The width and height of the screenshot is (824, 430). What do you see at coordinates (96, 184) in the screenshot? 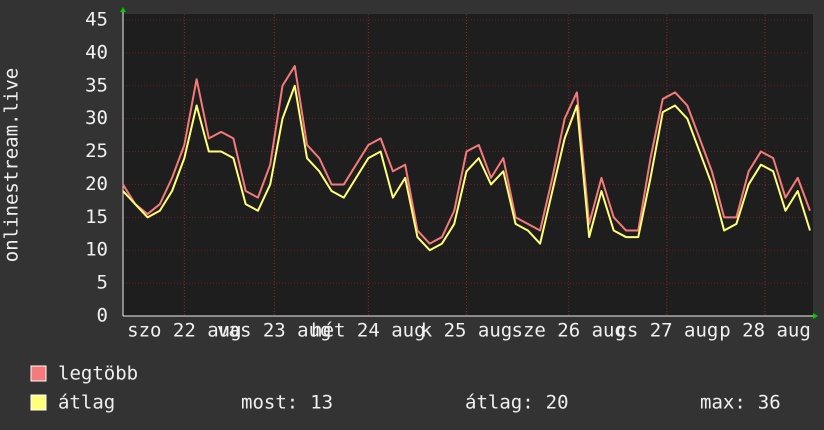
I see `y-tick-label: 20` at bounding box center [96, 184].